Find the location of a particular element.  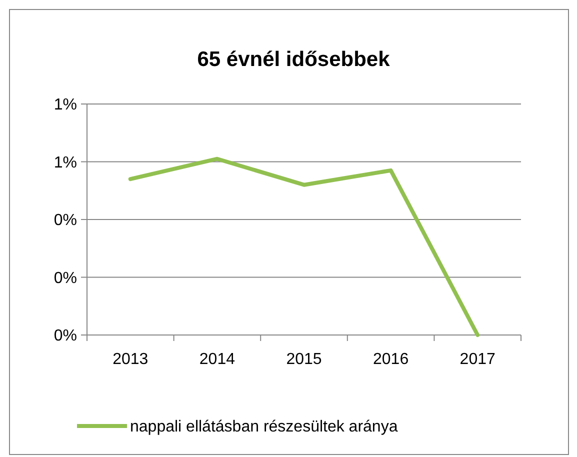

x-tick-label: 2015 is located at coordinates (304, 359).